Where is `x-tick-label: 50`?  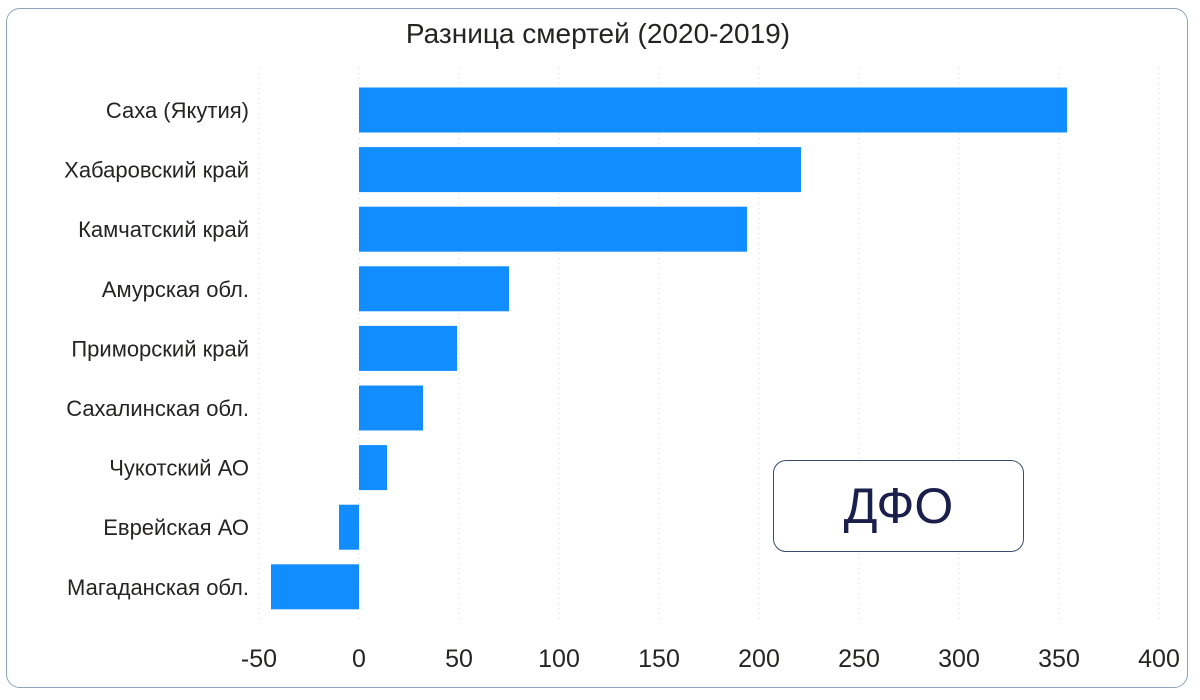 x-tick-label: 50 is located at coordinates (459, 659).